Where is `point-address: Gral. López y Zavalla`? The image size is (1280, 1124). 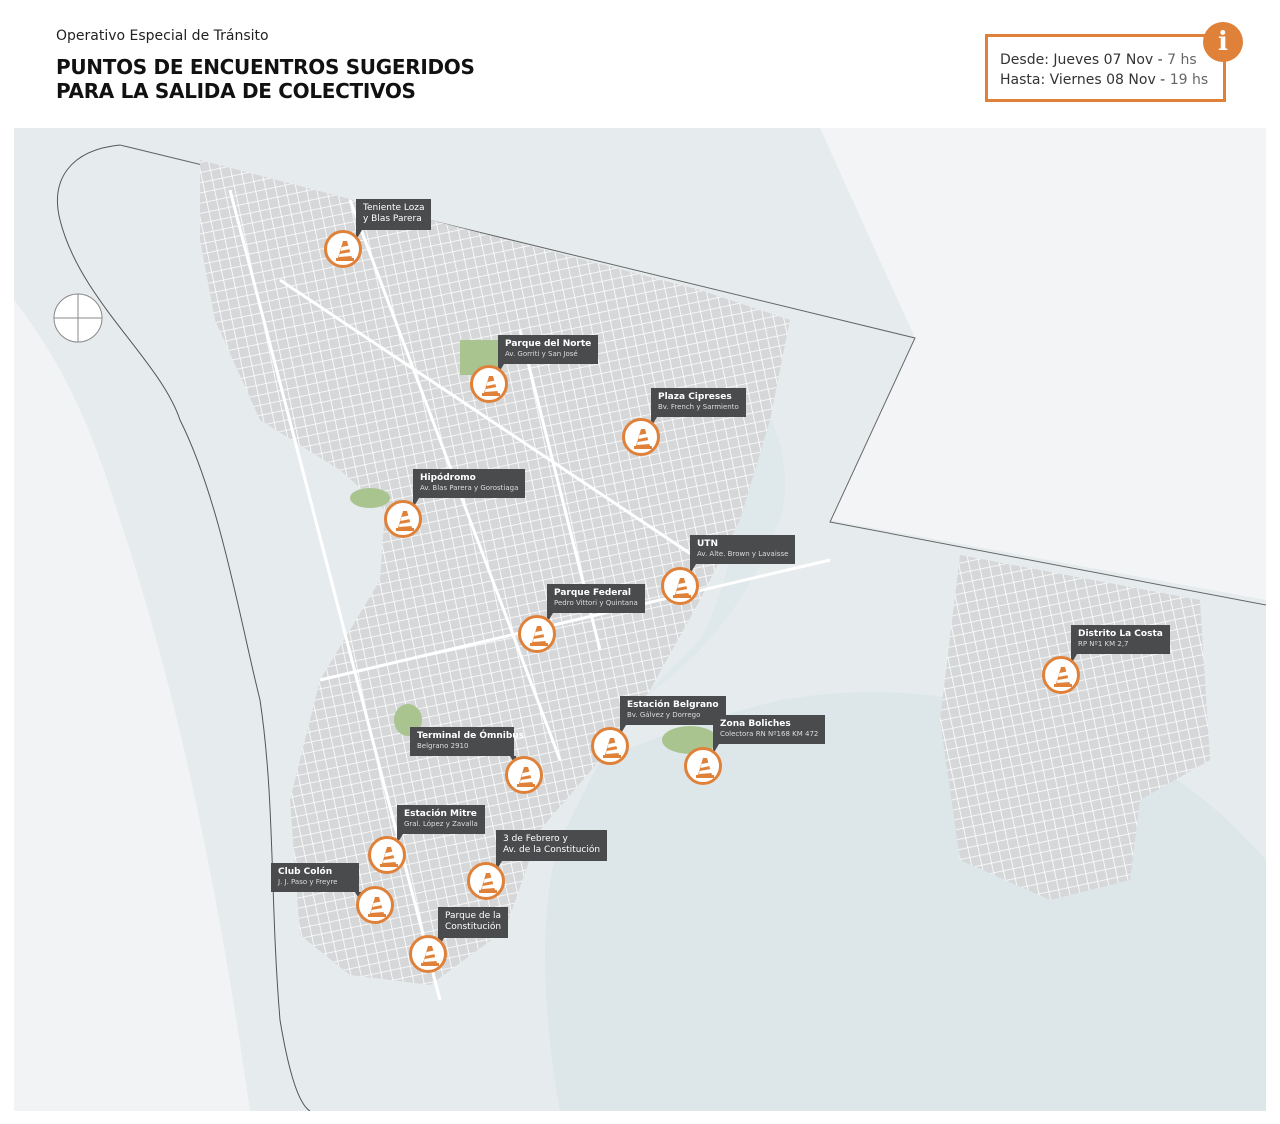
point-address: Gral. López y Zavalla is located at coordinates (441, 824).